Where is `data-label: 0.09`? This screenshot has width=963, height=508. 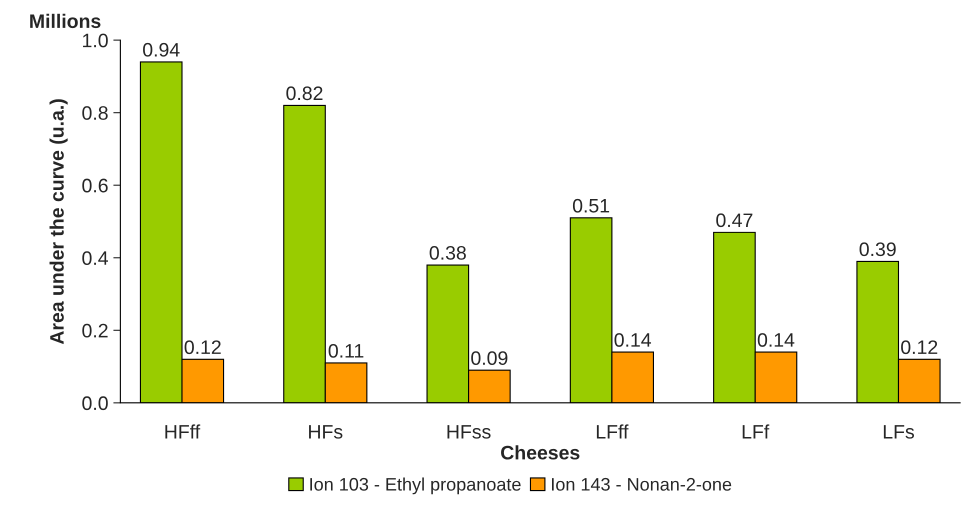 data-label: 0.09 is located at coordinates (489, 358).